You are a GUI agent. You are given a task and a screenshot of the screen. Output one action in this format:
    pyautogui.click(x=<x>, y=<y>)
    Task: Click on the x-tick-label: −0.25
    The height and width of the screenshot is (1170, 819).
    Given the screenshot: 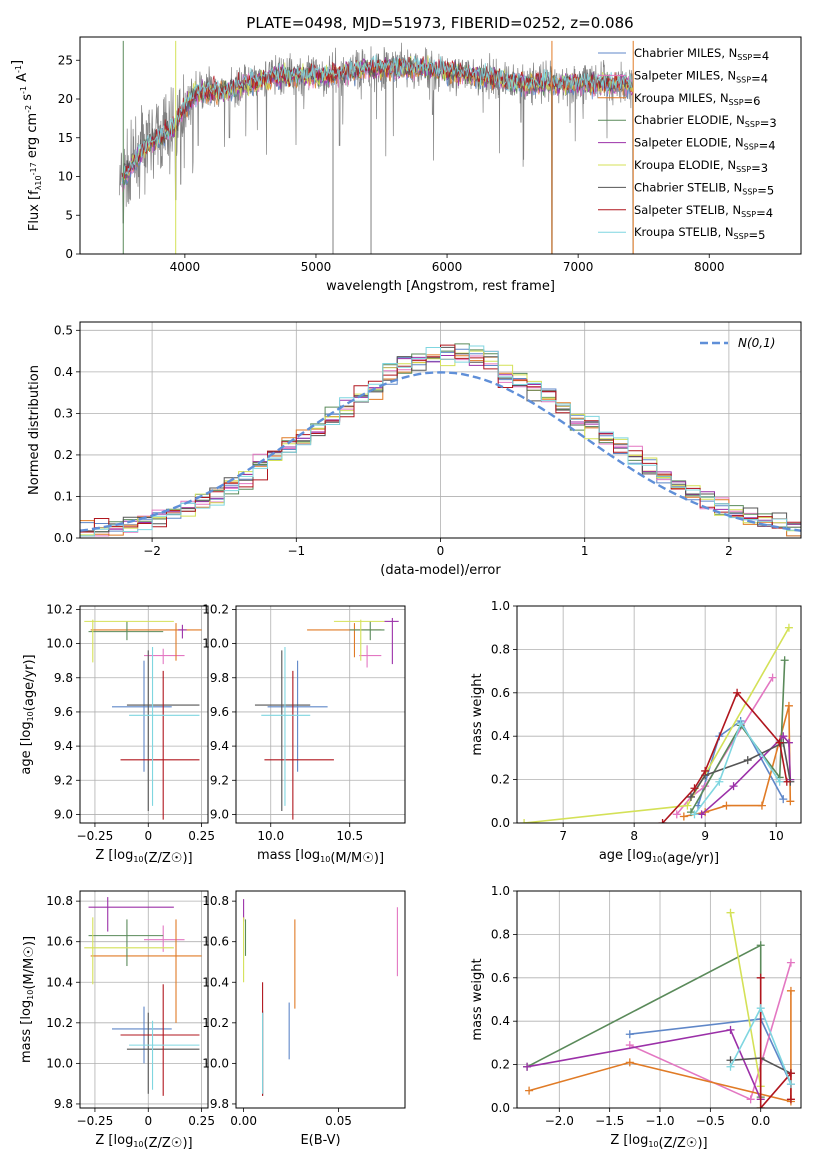 What is the action you would take?
    pyautogui.click(x=95, y=1121)
    